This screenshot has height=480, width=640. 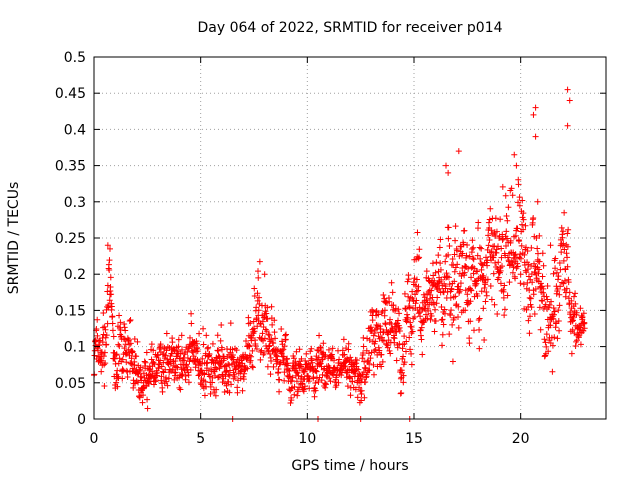 What do you see at coordinates (94, 439) in the screenshot?
I see `x-tick-label: 0` at bounding box center [94, 439].